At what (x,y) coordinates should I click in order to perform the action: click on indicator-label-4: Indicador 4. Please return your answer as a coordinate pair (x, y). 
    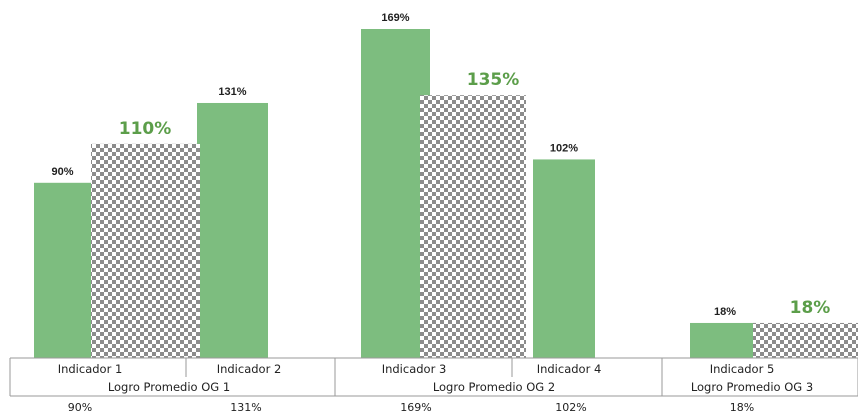
    Looking at the image, I should click on (569, 369).